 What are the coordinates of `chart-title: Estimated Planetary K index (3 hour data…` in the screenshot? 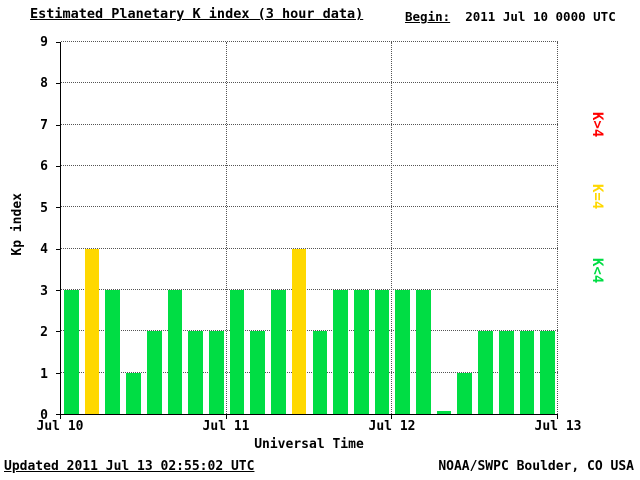 It's located at (197, 14).